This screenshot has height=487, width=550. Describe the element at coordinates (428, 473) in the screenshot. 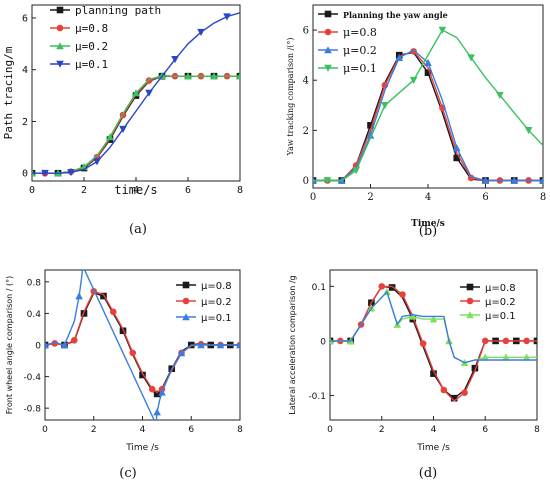

I see `panel-caption: (d)` at that location.